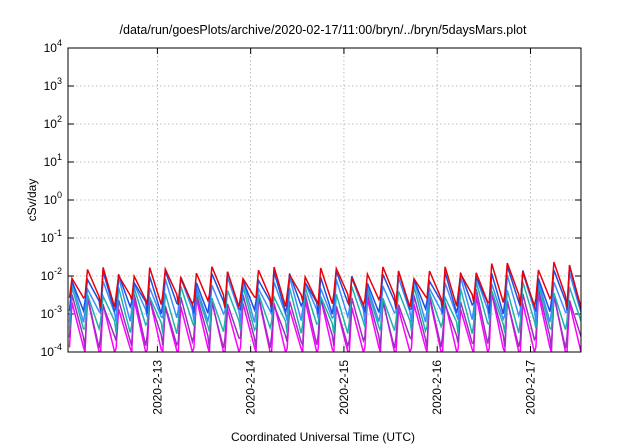  I want to click on y-tick-label: 10⁻⁴, so click(51, 350).